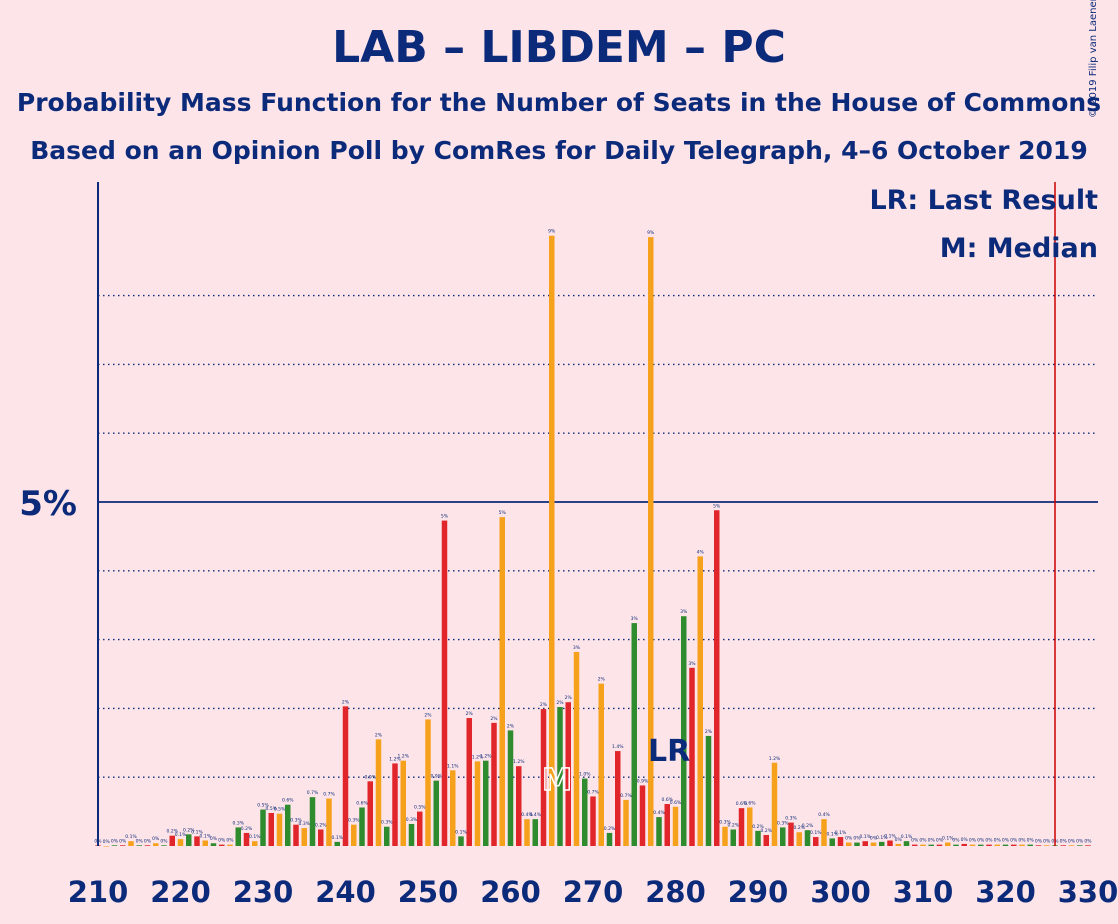 The height and width of the screenshot is (924, 1118). Describe the element at coordinates (907, 837) in the screenshot. I see `bar-label-seats-308: 0.1%` at that location.